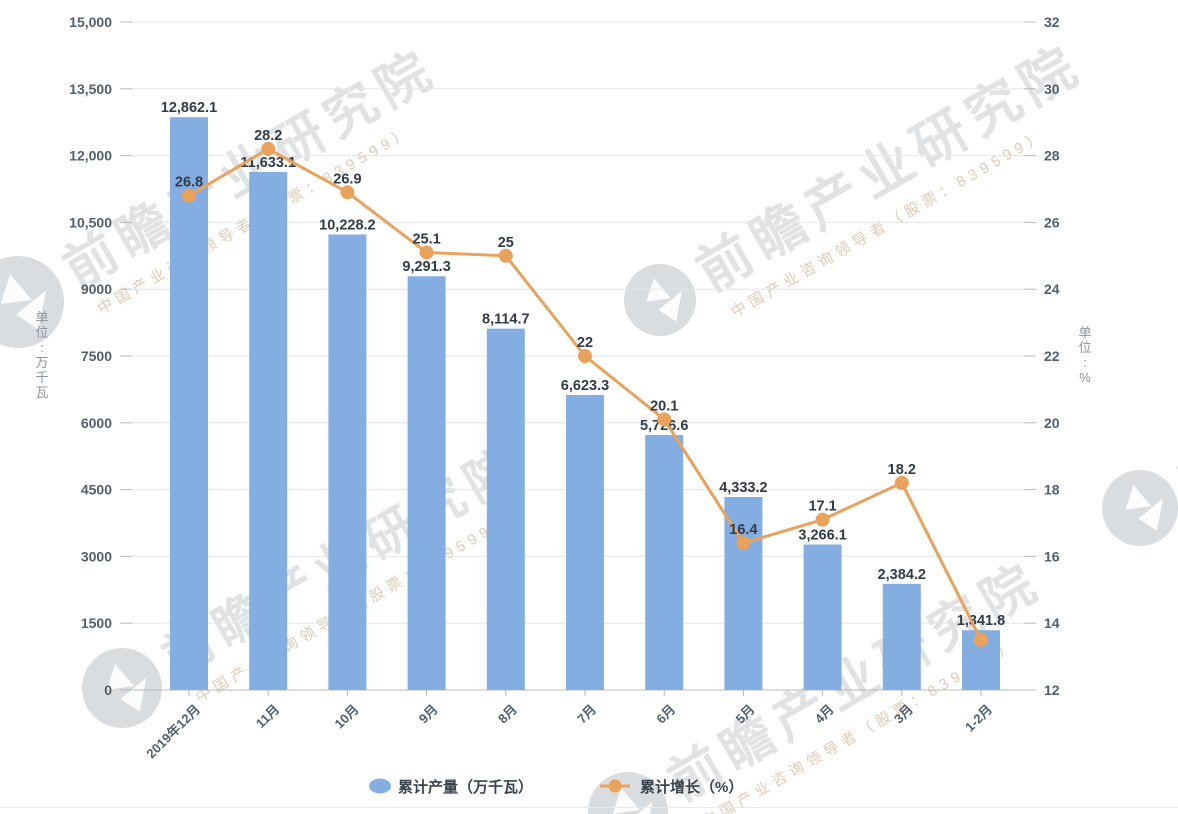  Describe the element at coordinates (347, 226) in the screenshot. I see `bar-value-label: 10,228.2` at that location.